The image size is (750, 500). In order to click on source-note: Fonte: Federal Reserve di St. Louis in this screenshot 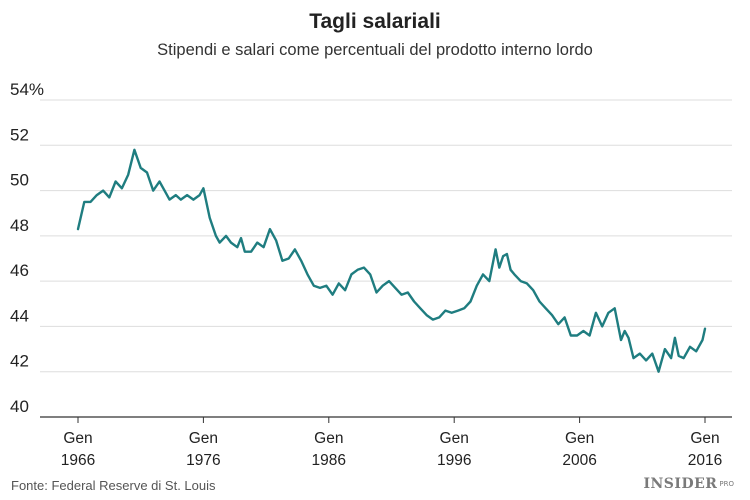, I will do `click(113, 485)`.